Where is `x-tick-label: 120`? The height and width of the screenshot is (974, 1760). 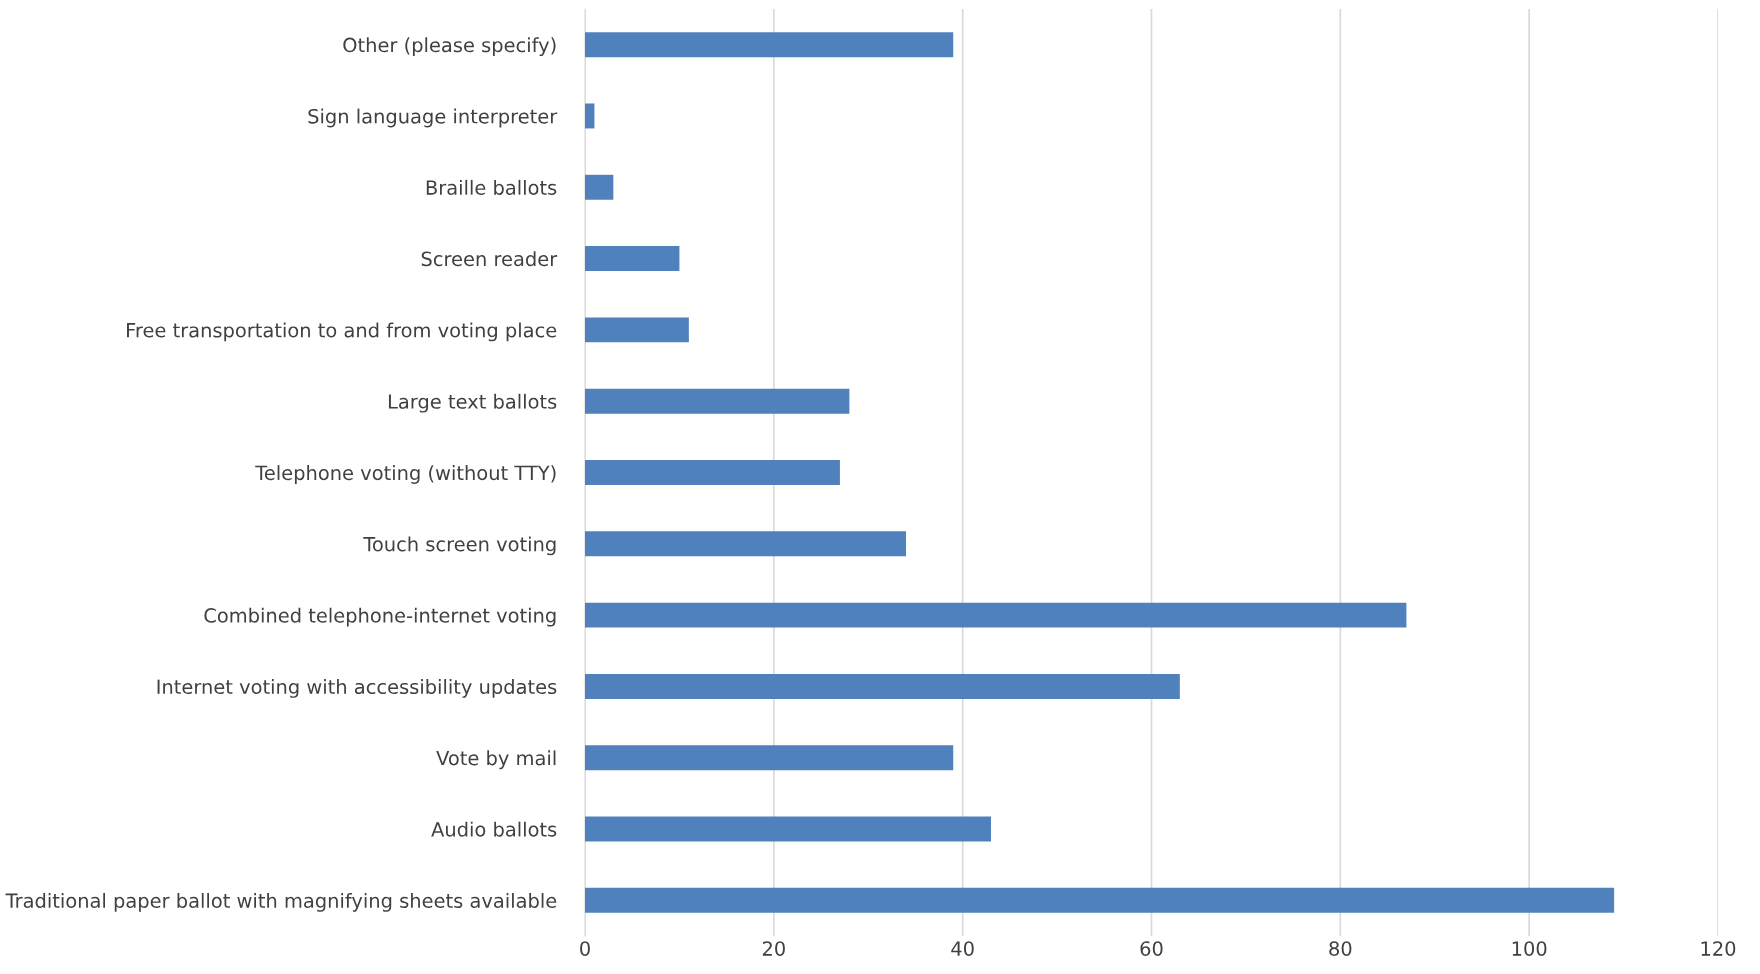 x-tick-label: 120 is located at coordinates (1718, 948).